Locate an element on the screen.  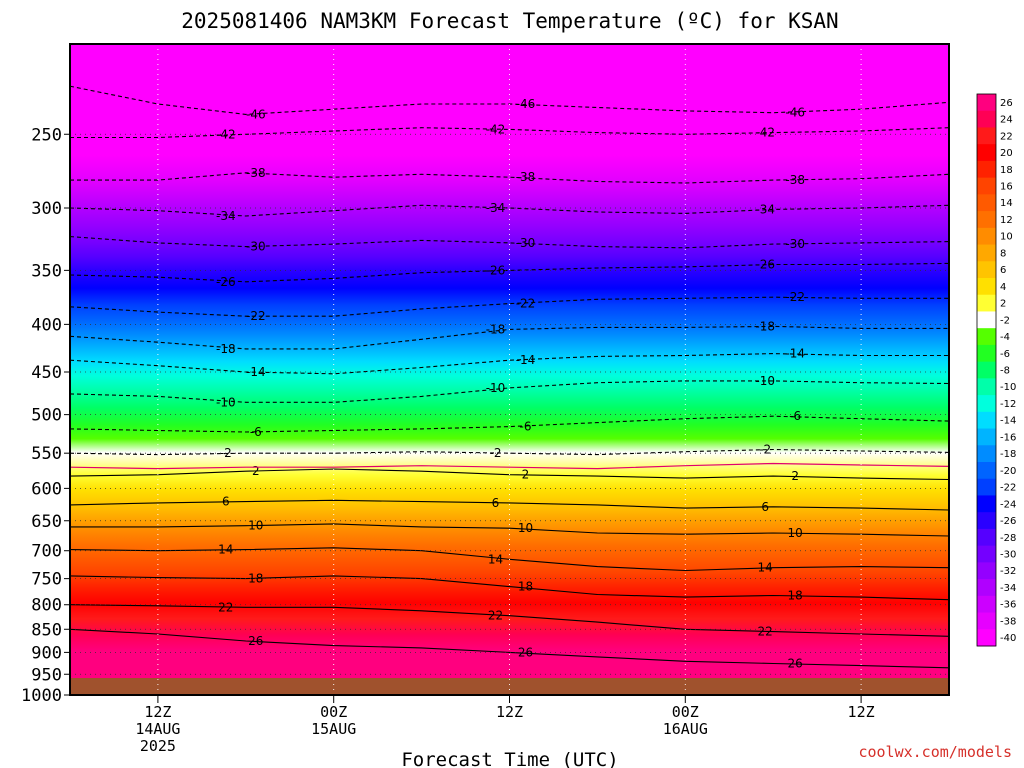
colorbar-label: -24 is located at coordinates (1008, 504).